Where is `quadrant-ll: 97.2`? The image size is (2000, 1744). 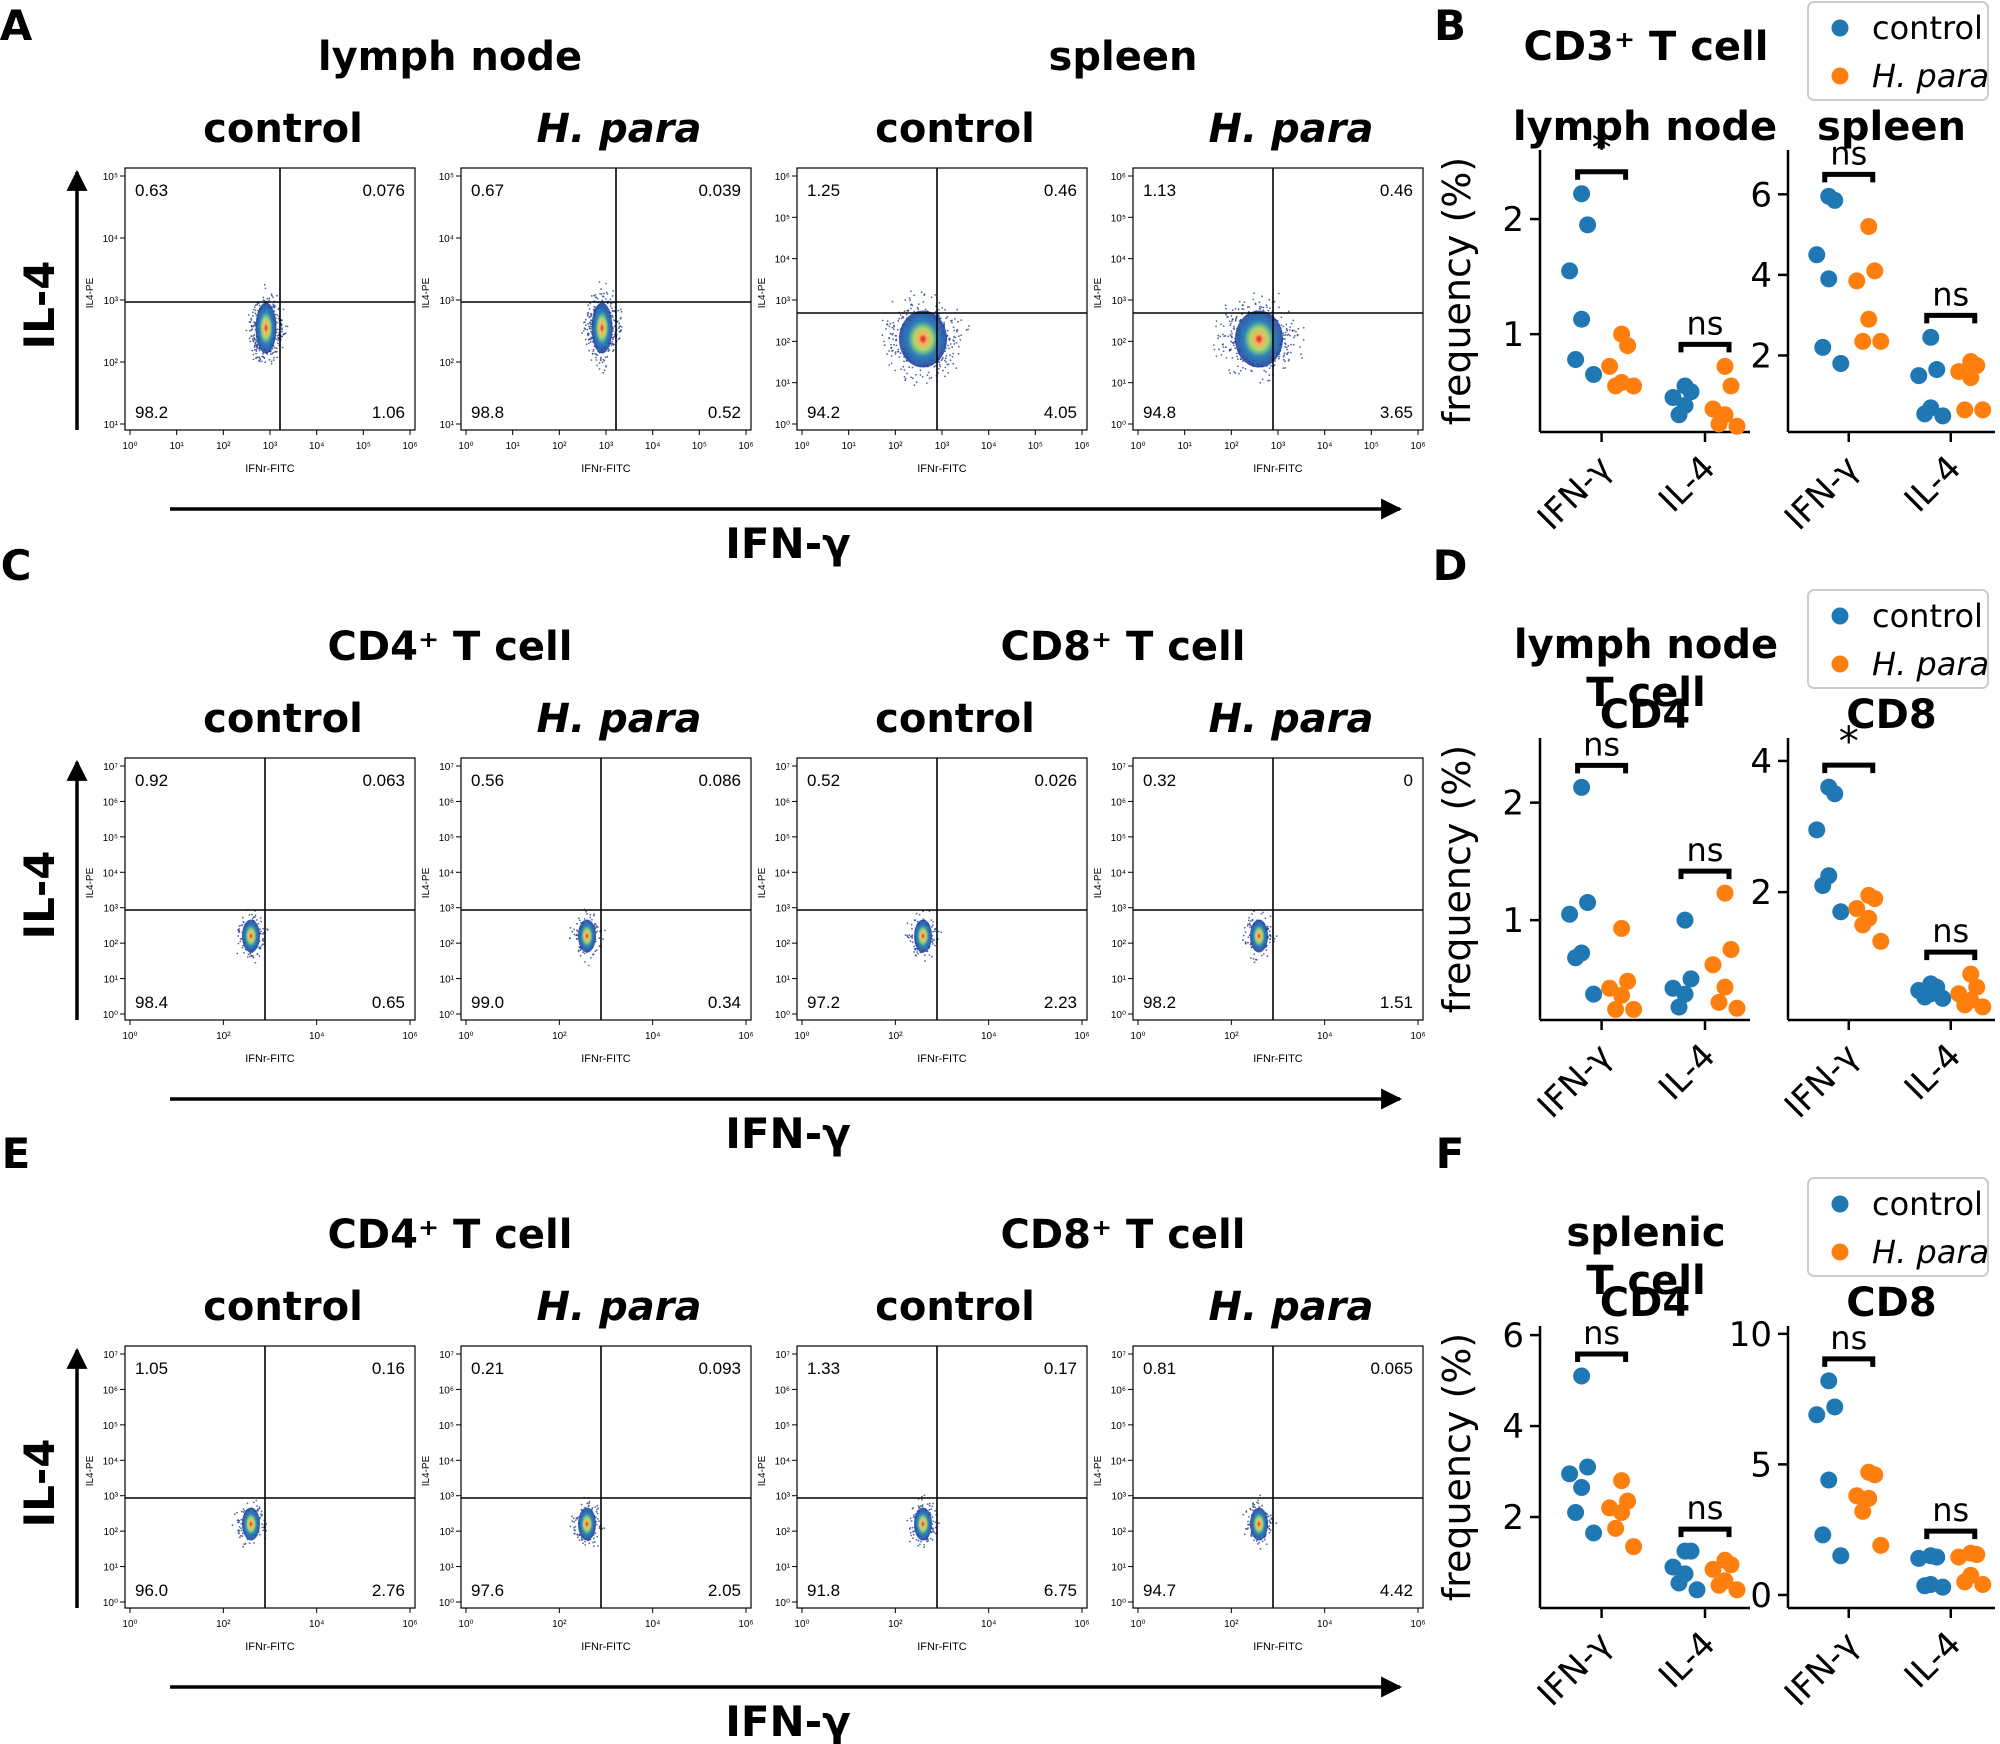
quadrant-ll: 97.2 is located at coordinates (823, 1002).